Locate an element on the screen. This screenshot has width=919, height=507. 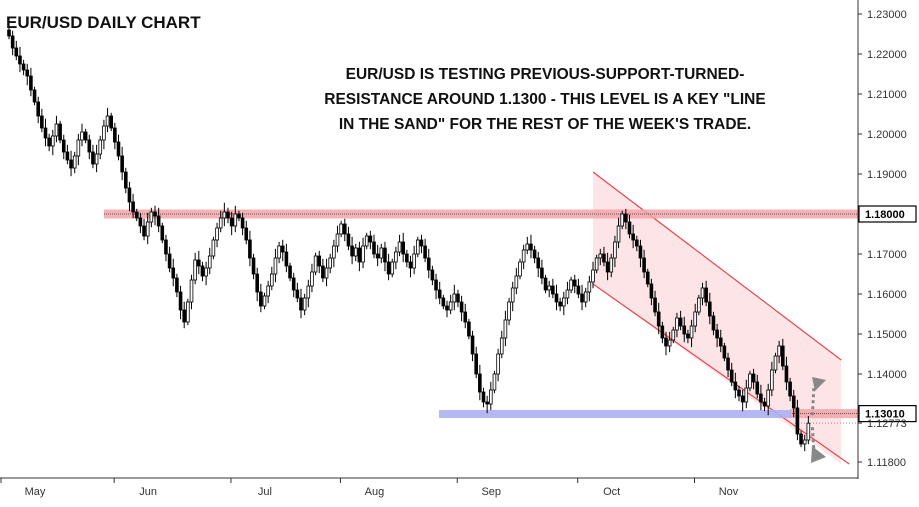
y-tick-label: 1.21000 is located at coordinates (887, 95).